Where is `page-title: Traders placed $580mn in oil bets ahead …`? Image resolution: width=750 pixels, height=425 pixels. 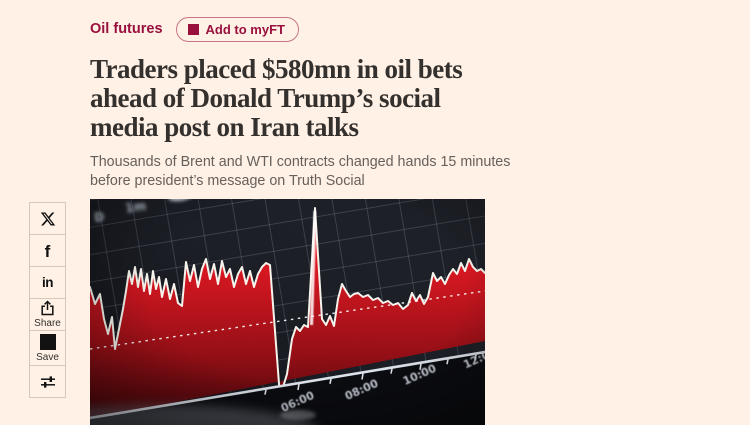
page-title: Traders placed $580mn in oil bets ahead … is located at coordinates (310, 98).